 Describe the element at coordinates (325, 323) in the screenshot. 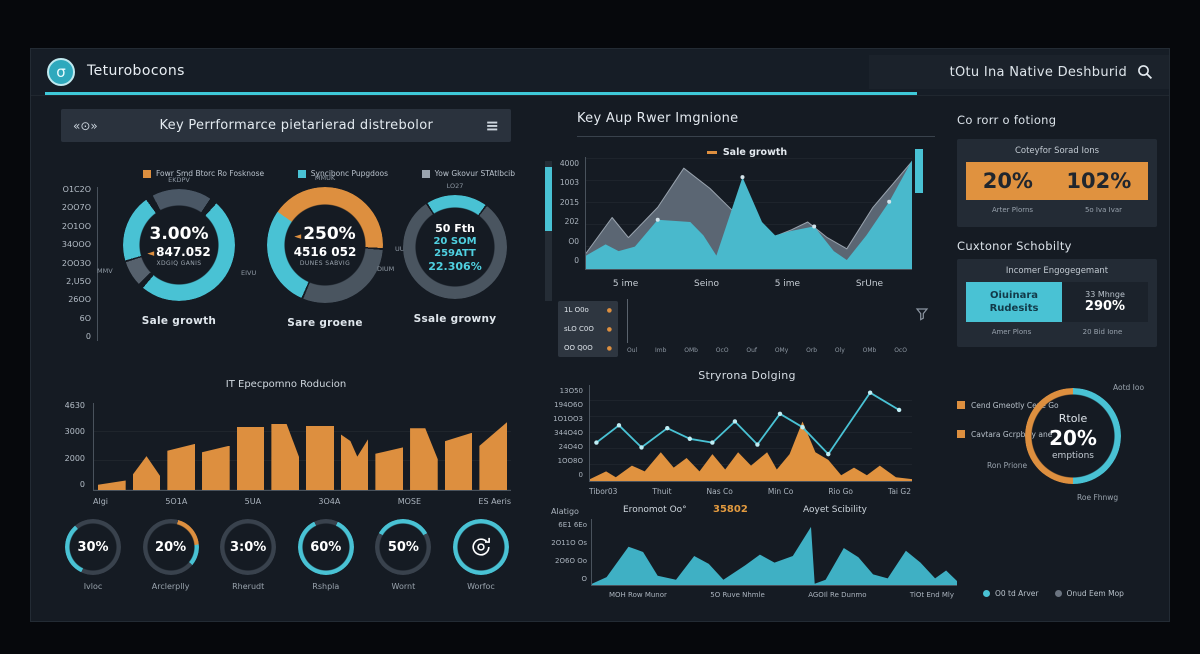

I see `donut-label: Sare groene` at that location.